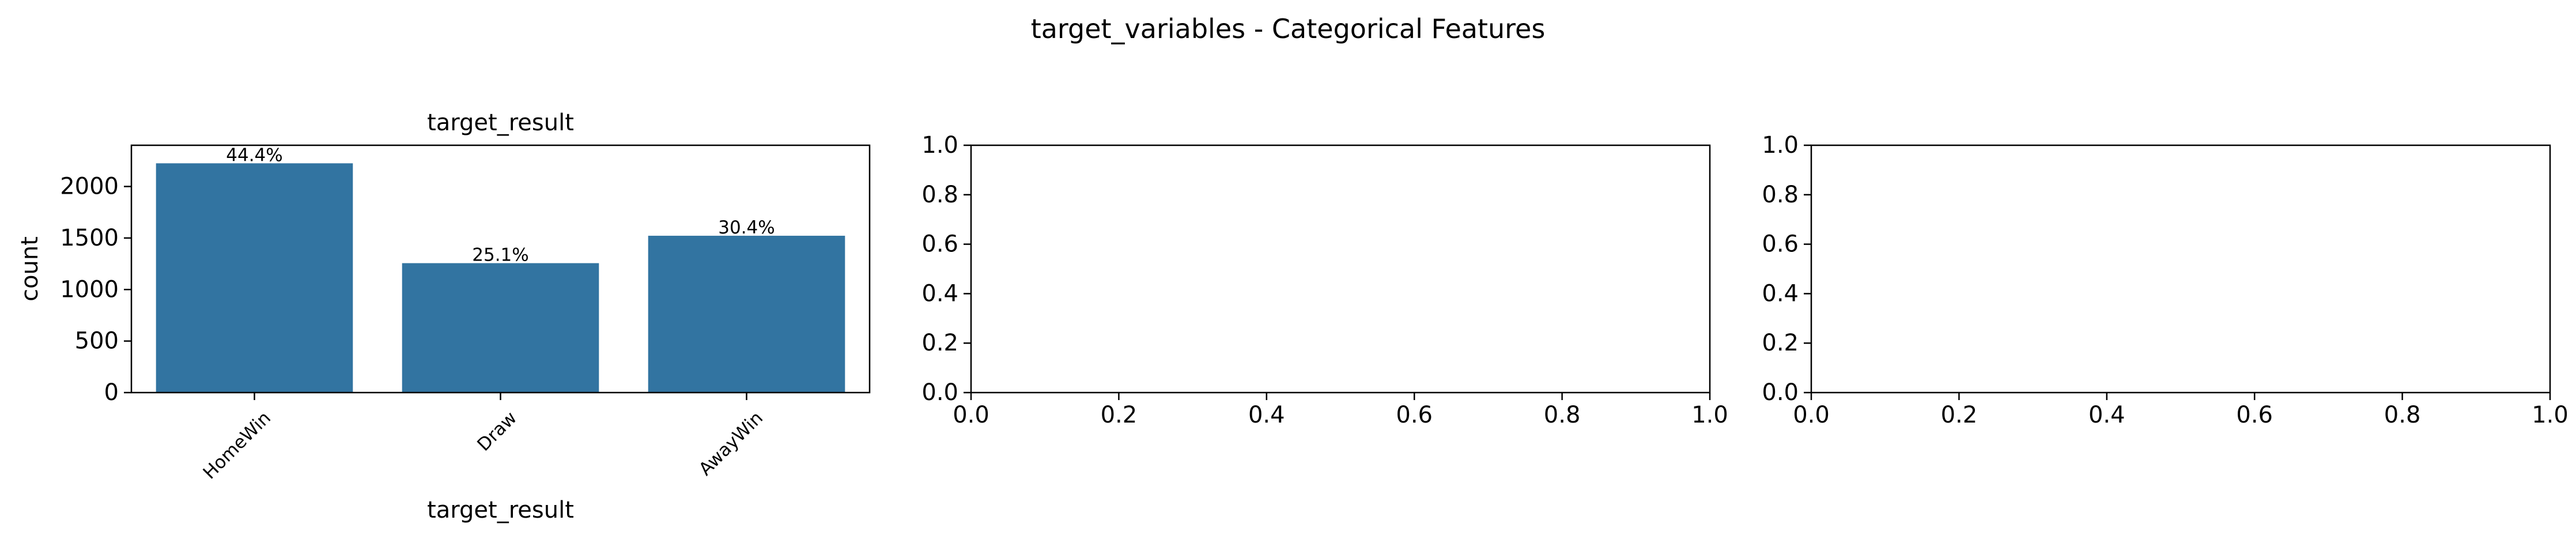  I want to click on x-axis-label: target_result, so click(500, 510).